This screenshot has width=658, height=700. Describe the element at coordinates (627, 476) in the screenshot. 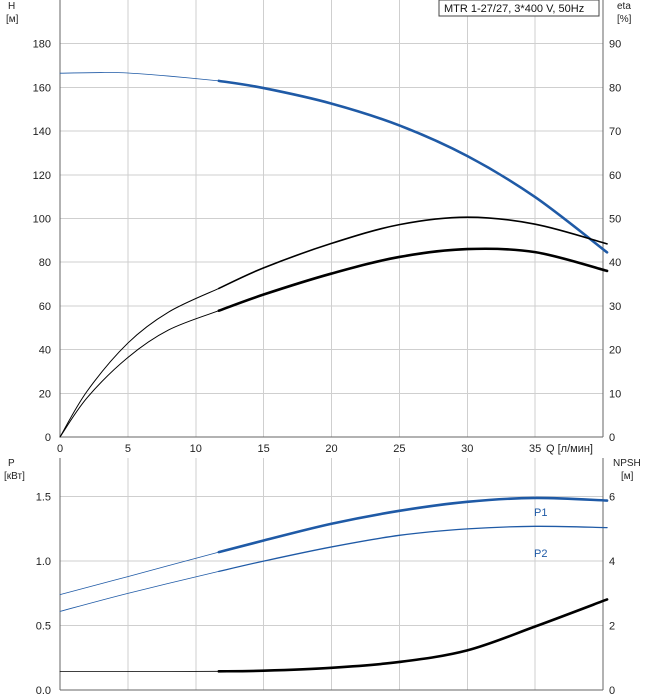

I see `bottom-y-right-unit: [м]` at that location.